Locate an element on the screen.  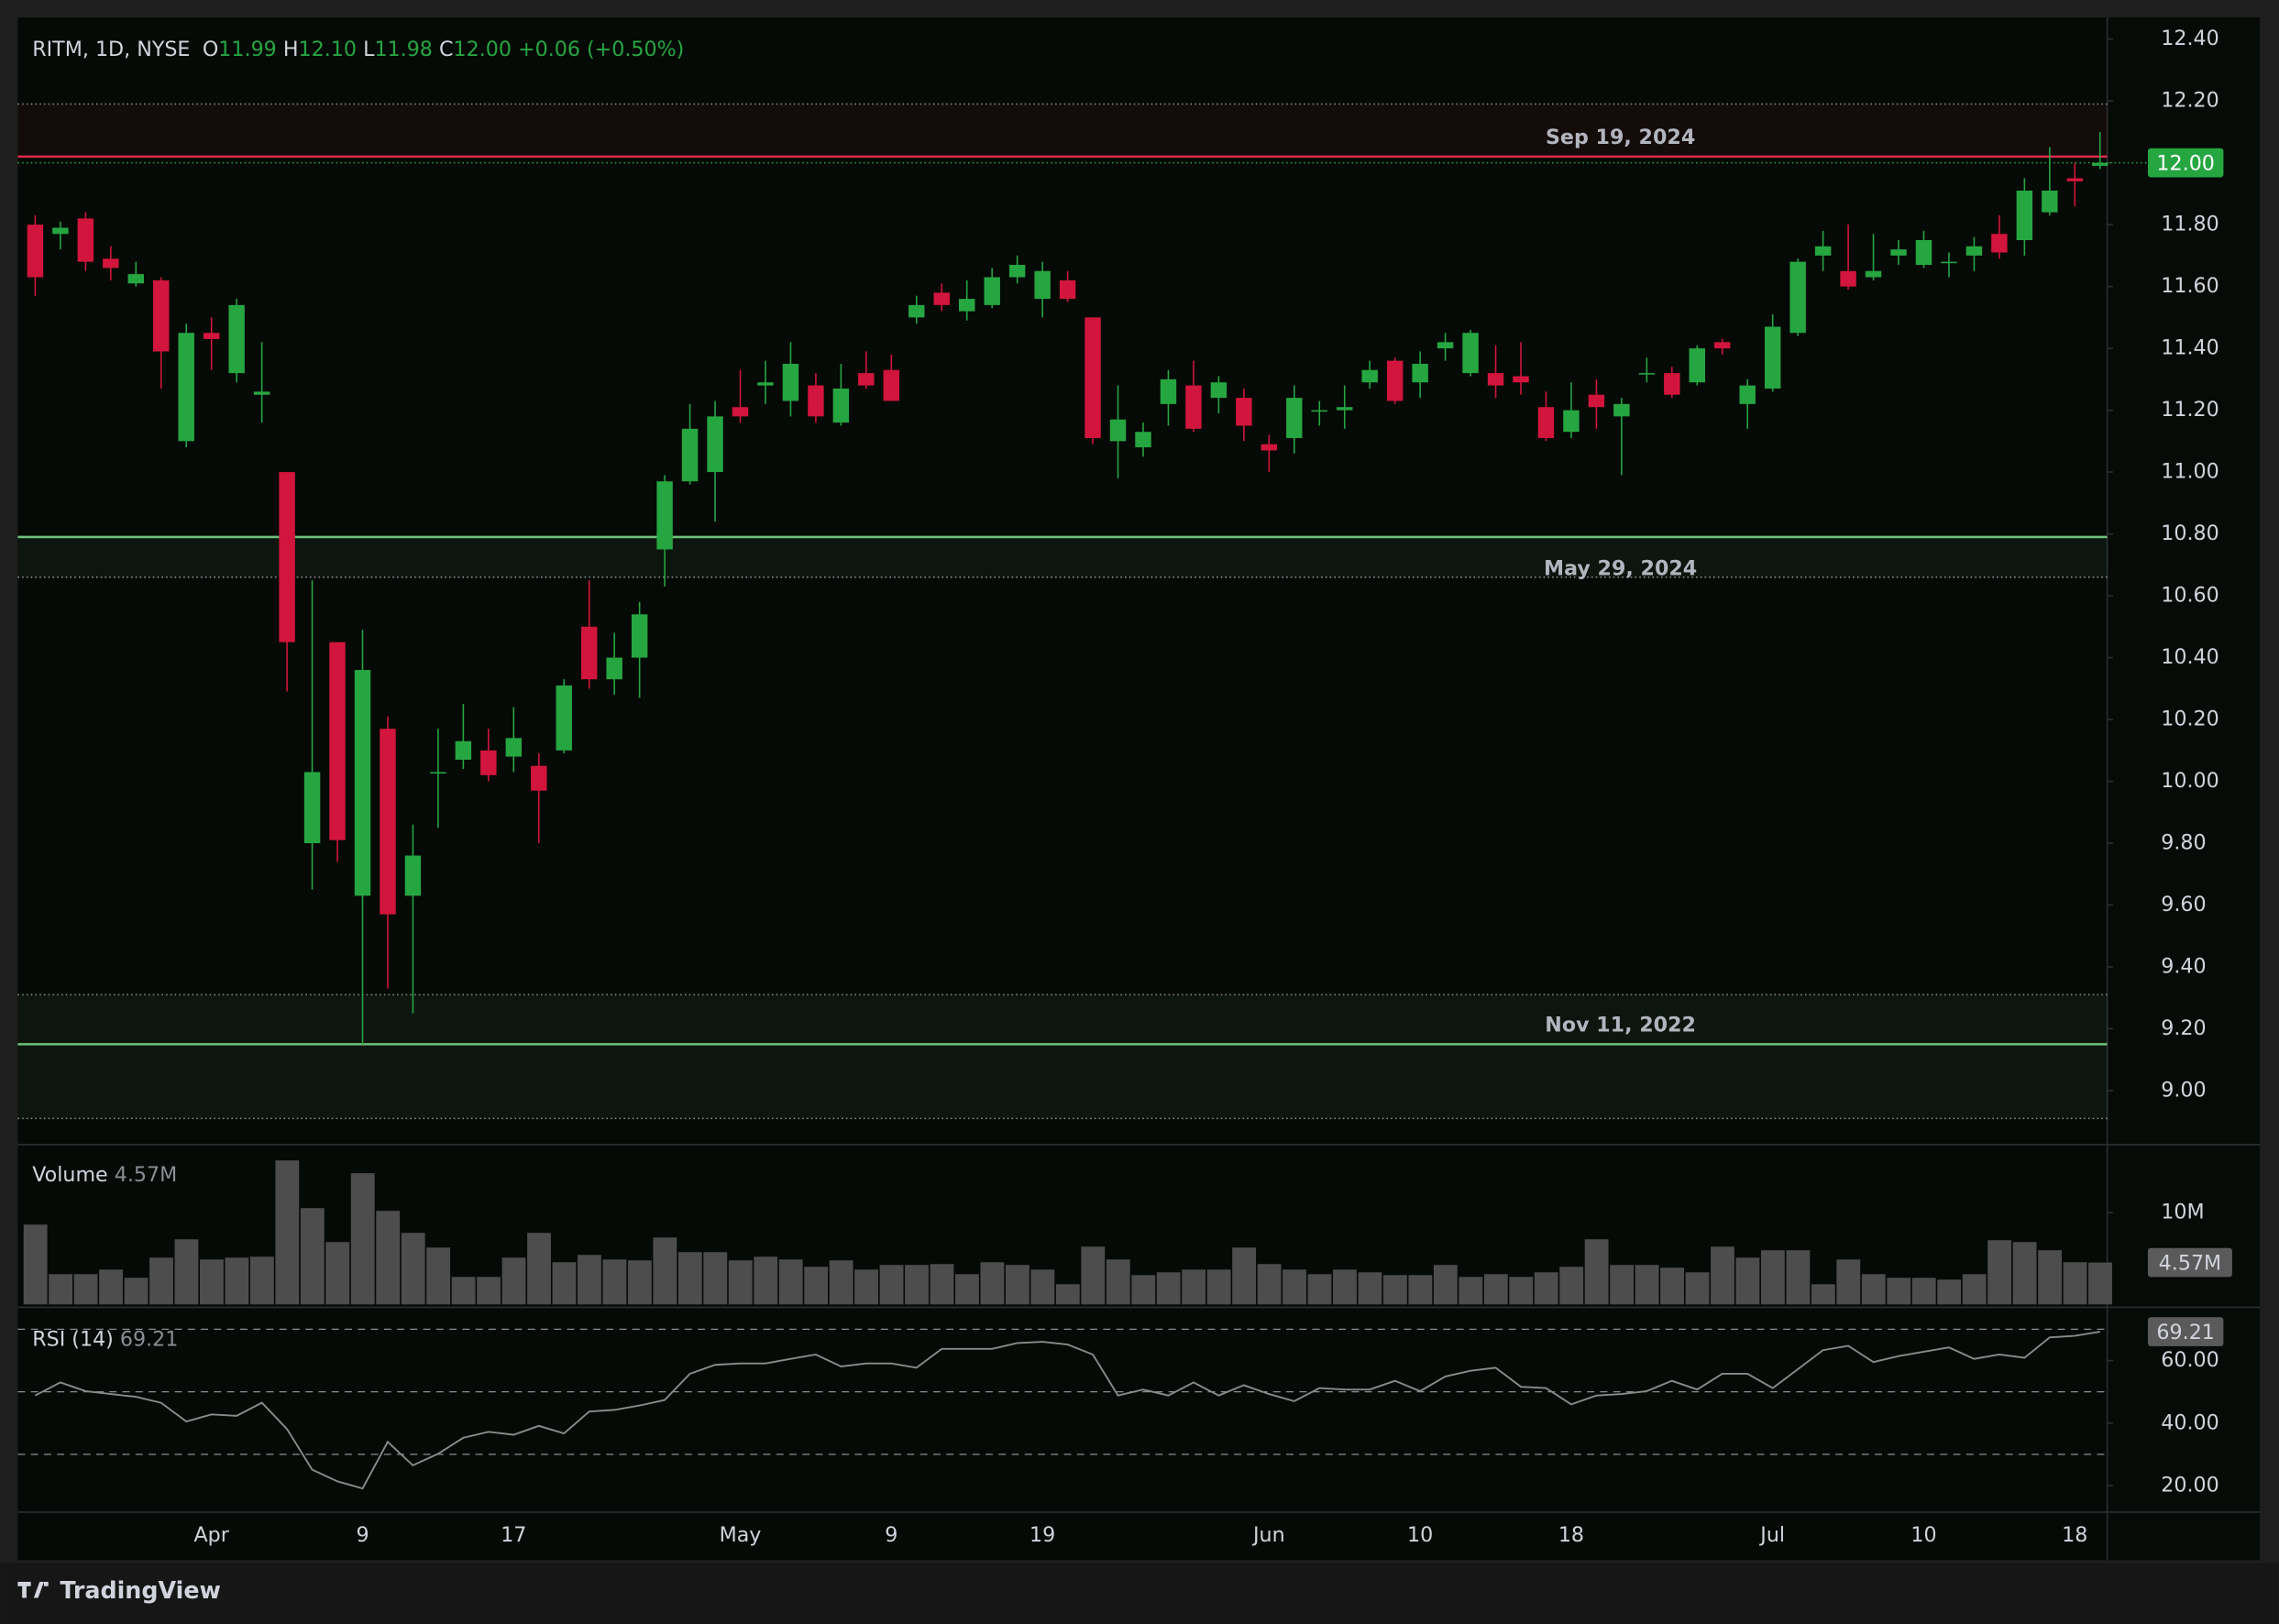
quote-value: 12.10 is located at coordinates (328, 48).